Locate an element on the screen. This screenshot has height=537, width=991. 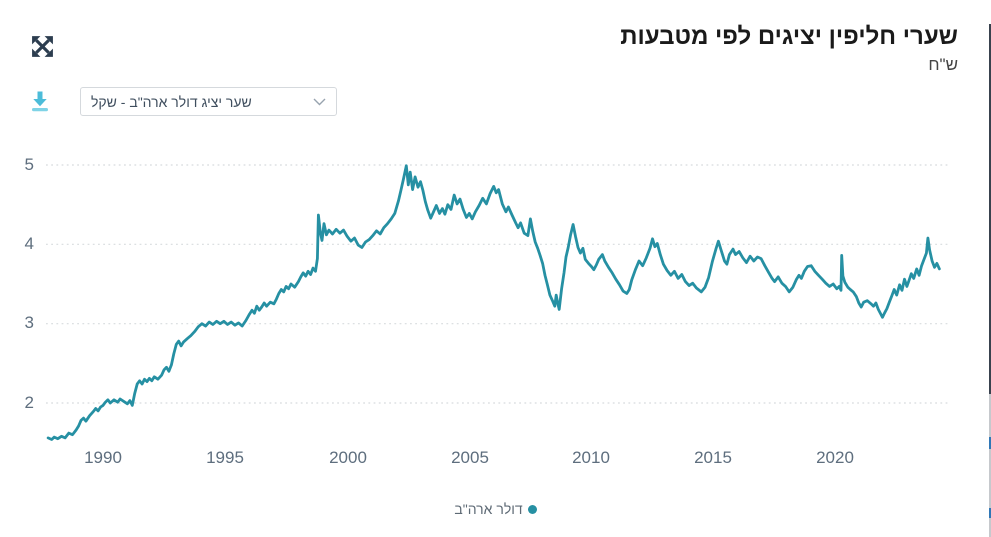
series-select: שער יציג דולר ארה"ב - שקל is located at coordinates (208, 101).